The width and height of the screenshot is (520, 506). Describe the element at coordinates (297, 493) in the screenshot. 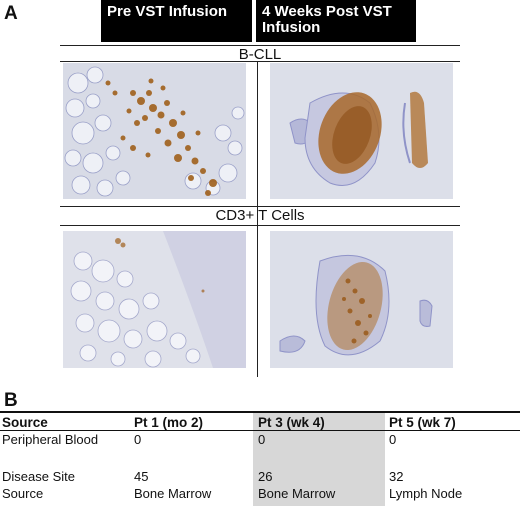

I see `table-cell-pt3-source: Bone Marrow` at that location.